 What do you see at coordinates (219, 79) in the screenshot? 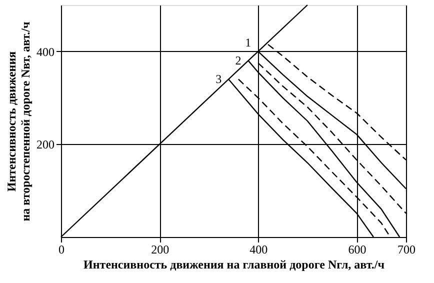
I see `series-label: 3` at bounding box center [219, 79].